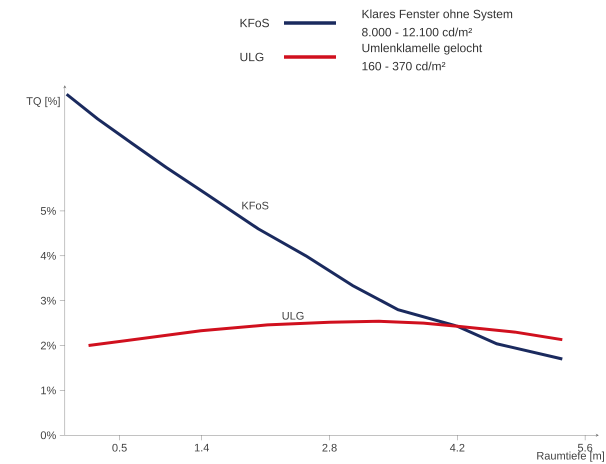  Describe the element at coordinates (48, 435) in the screenshot. I see `y-tick-label: 0%` at that location.